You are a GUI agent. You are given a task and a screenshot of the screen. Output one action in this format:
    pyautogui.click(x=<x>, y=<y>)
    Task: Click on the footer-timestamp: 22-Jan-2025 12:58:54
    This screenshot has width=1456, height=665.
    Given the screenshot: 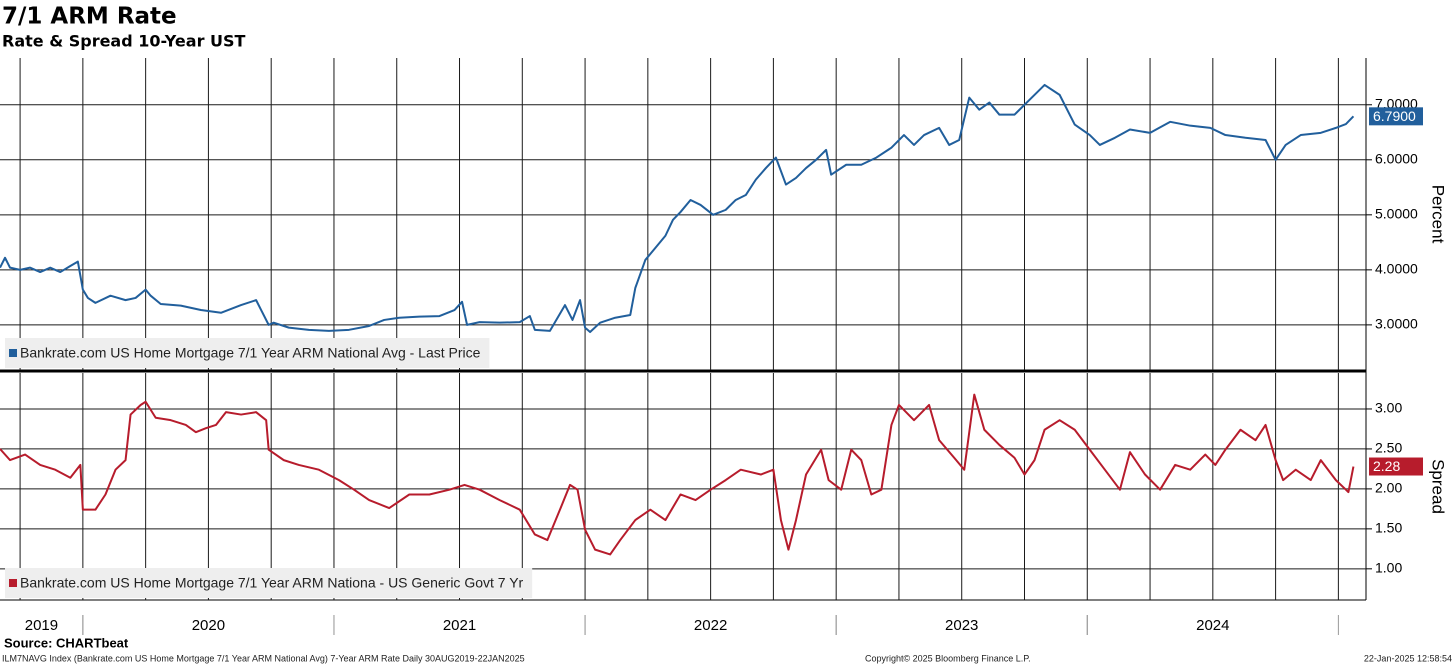 What is the action you would take?
    pyautogui.click(x=1408, y=658)
    